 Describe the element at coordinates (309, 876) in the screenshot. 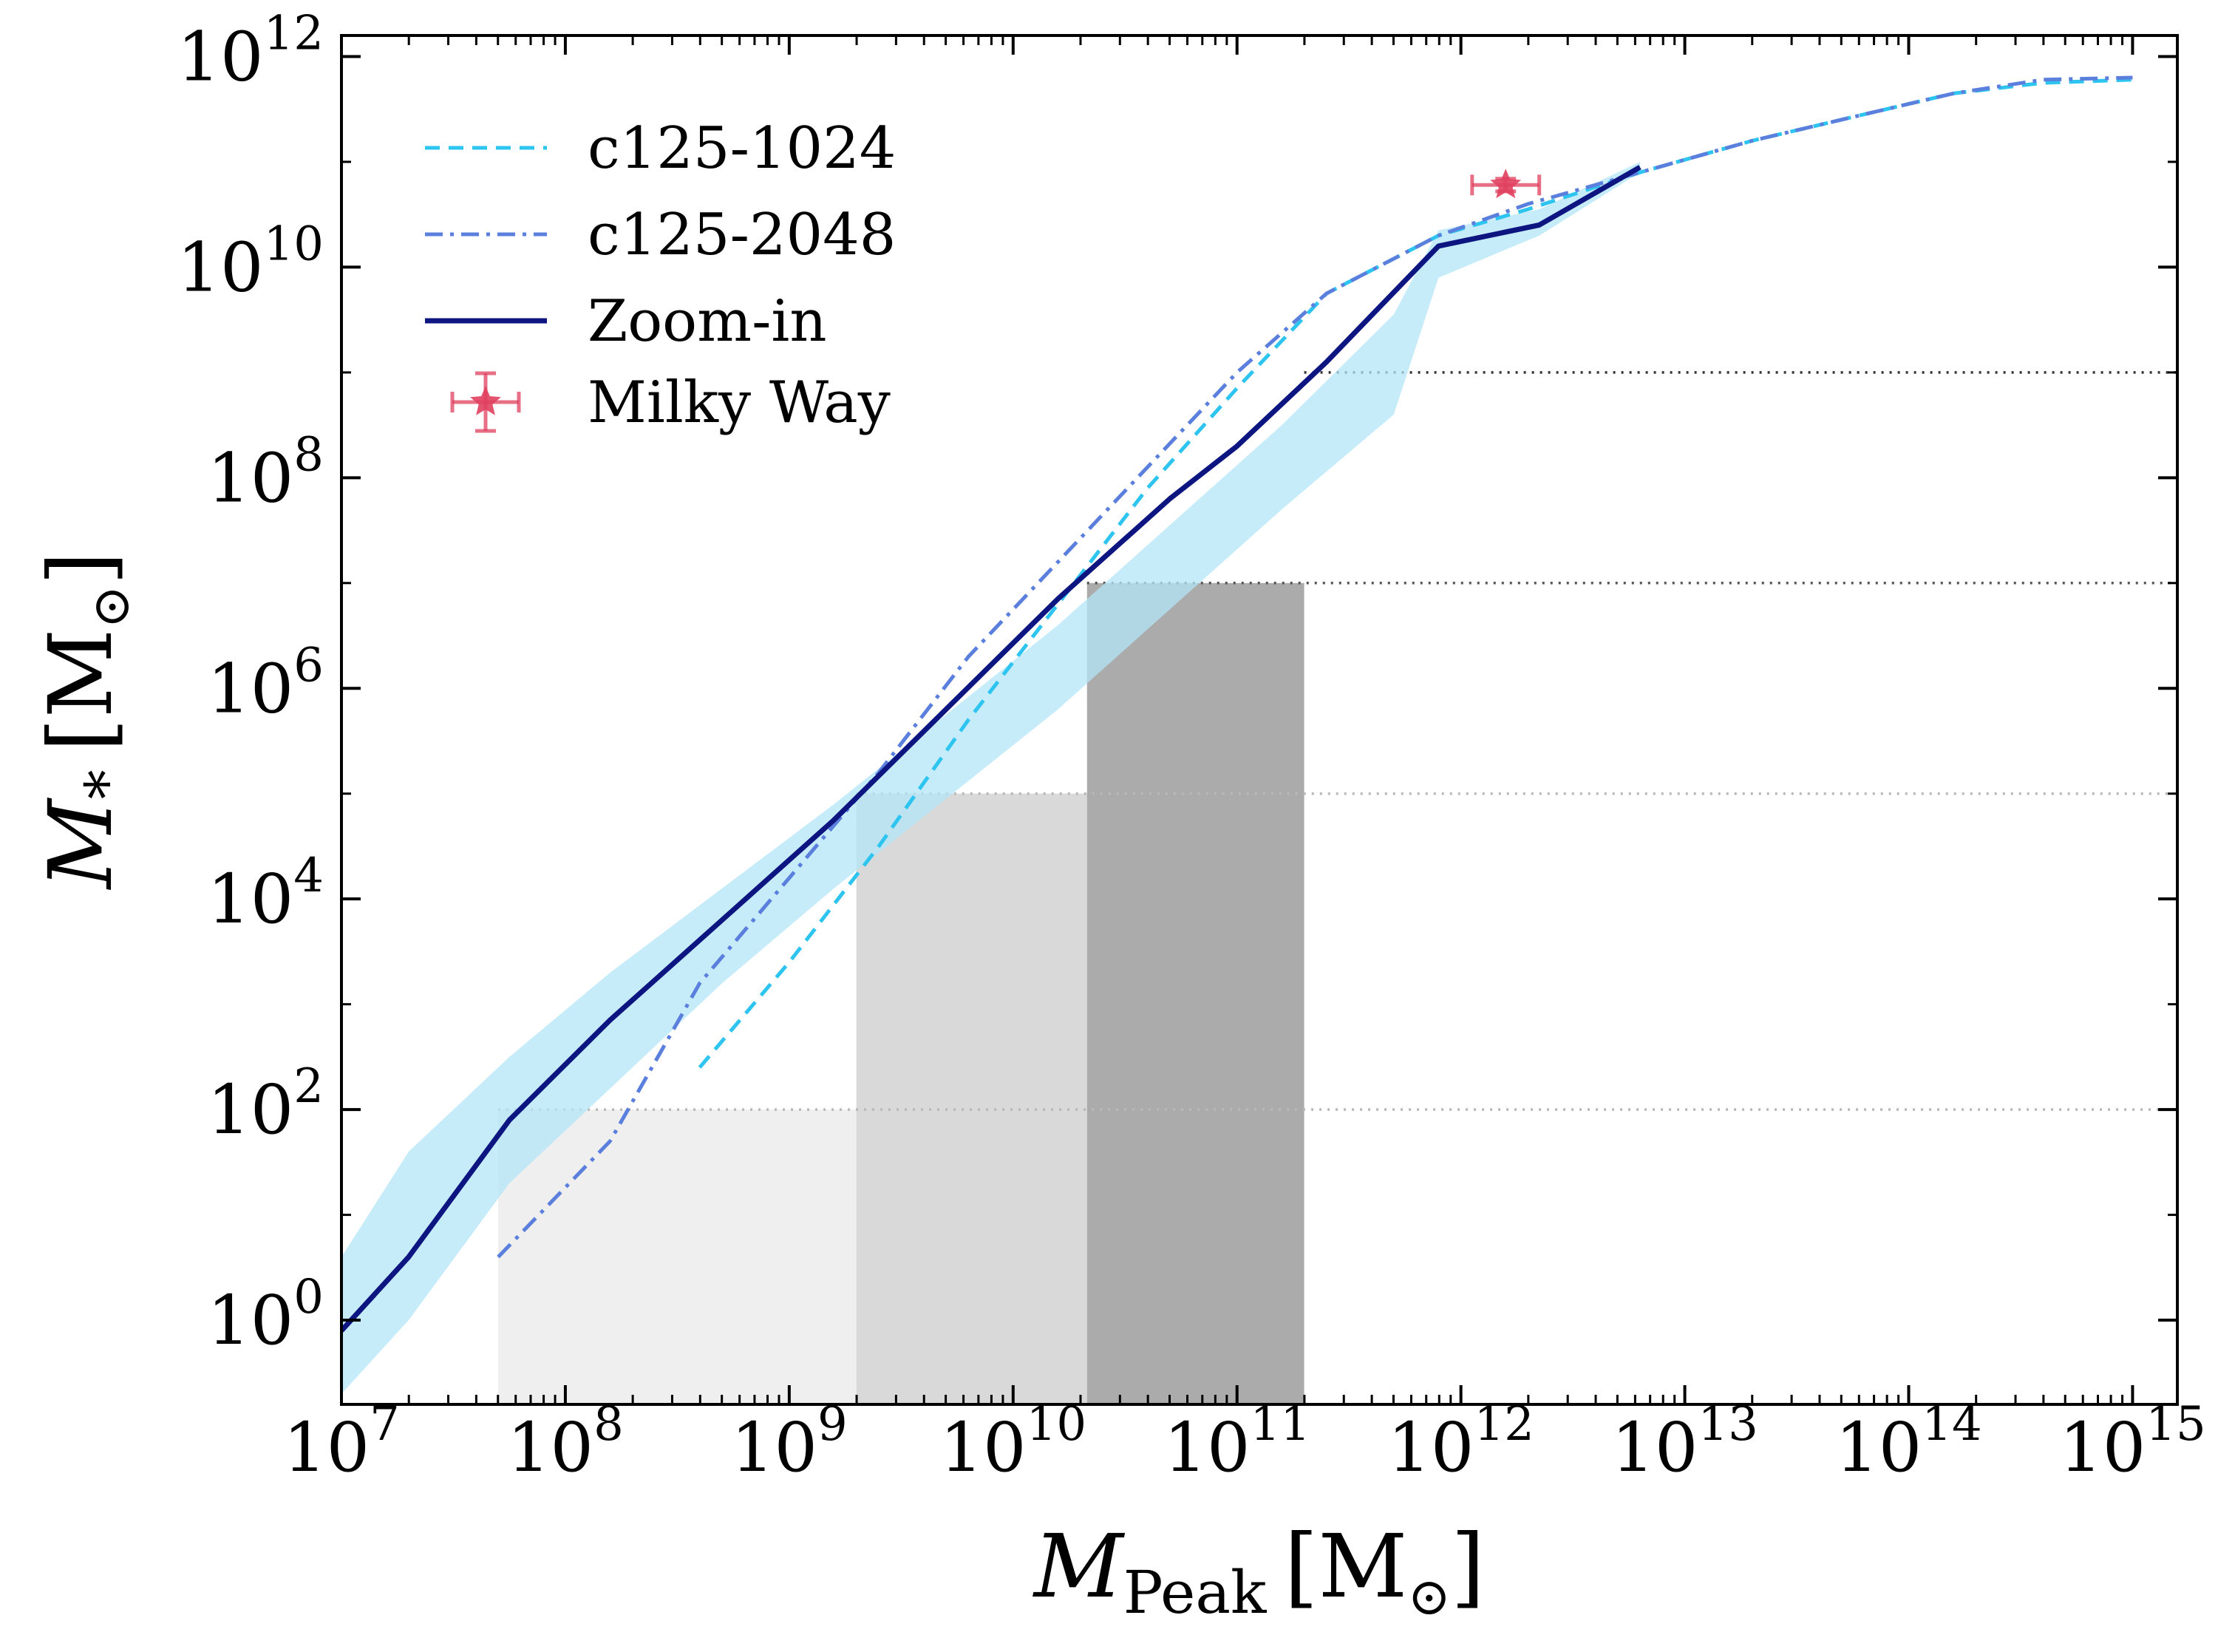

I see `y-tick-label-4-exponent: 4` at that location.